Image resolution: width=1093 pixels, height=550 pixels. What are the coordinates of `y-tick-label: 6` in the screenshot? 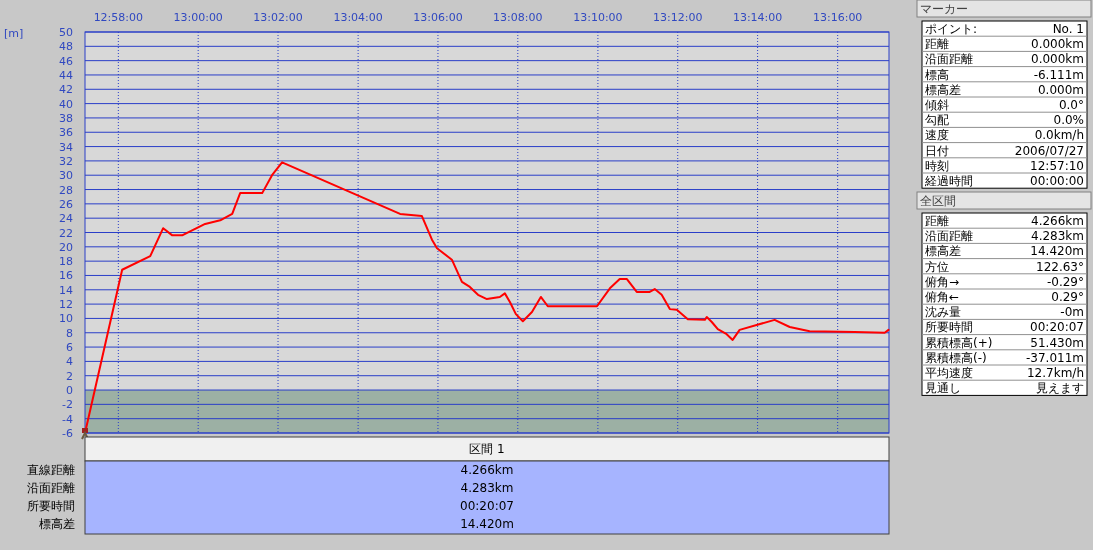 It's located at (69, 348).